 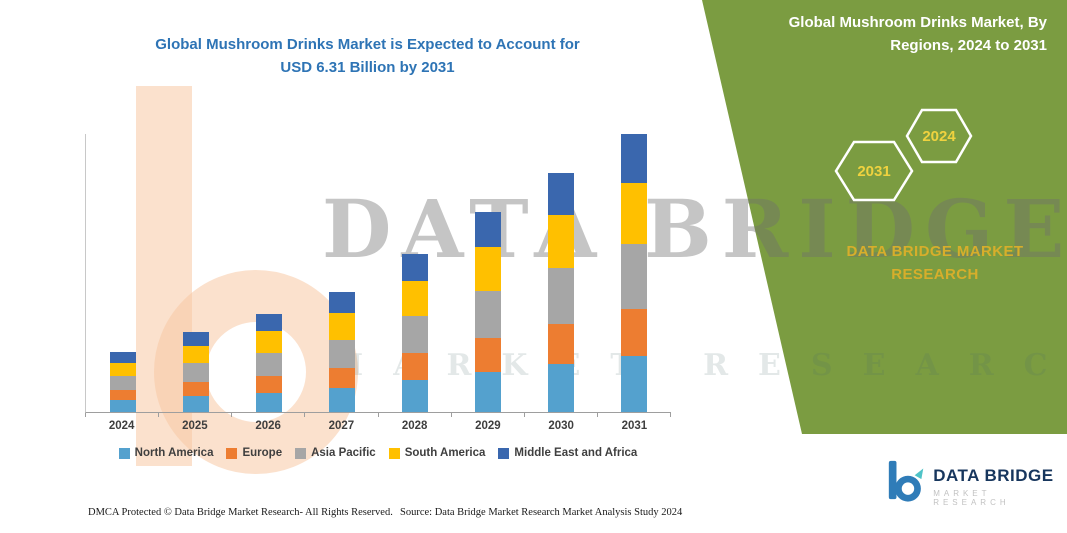 I want to click on stacked-bar-2026, so click(x=268, y=363).